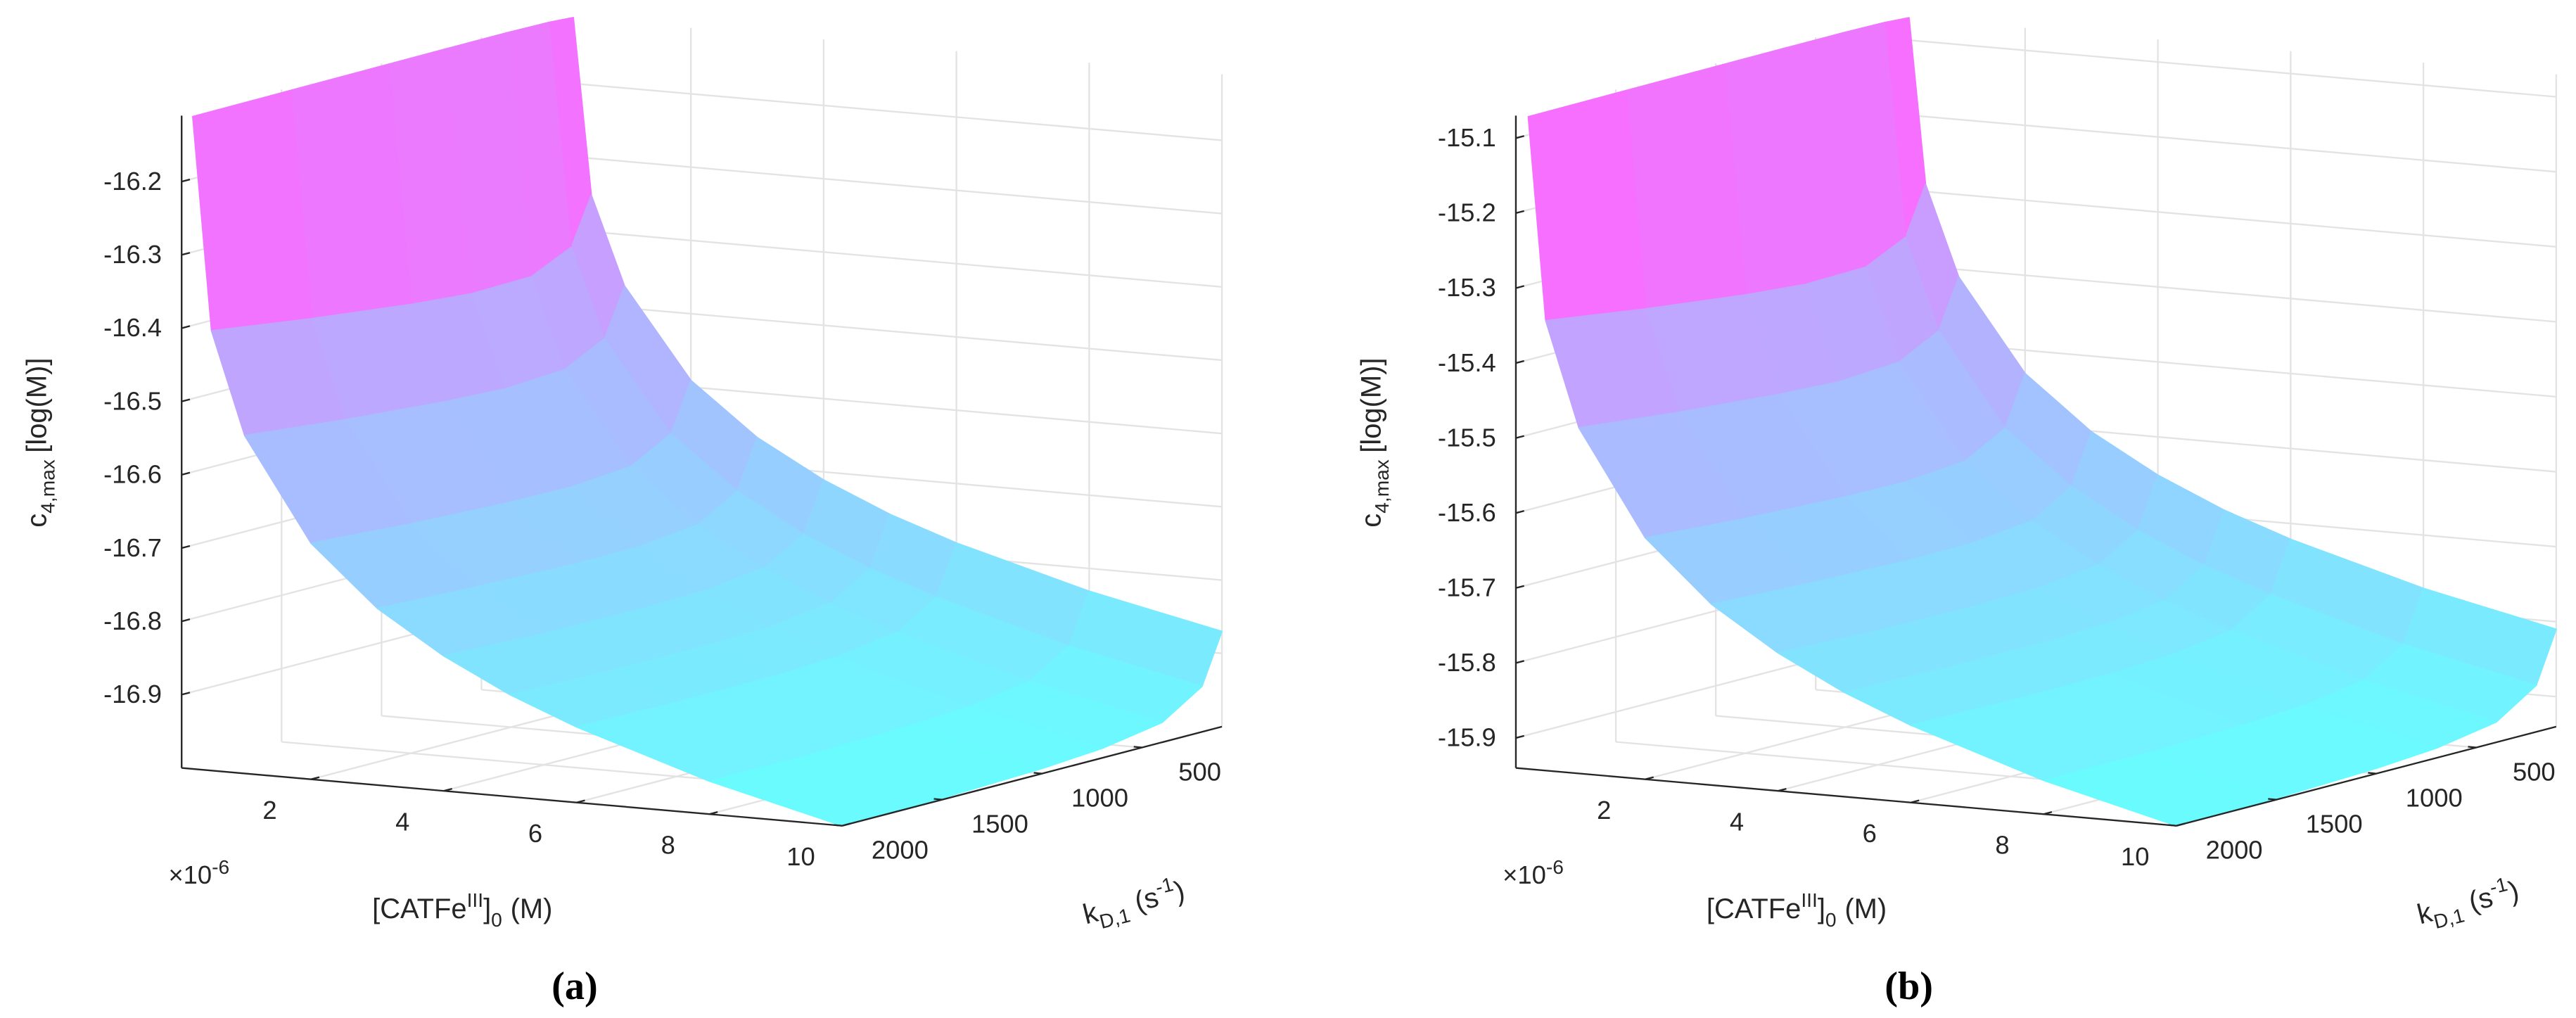 The width and height of the screenshot is (2576, 1018). What do you see at coordinates (1467, 663) in the screenshot?
I see `z-tick-label: -15.8` at bounding box center [1467, 663].